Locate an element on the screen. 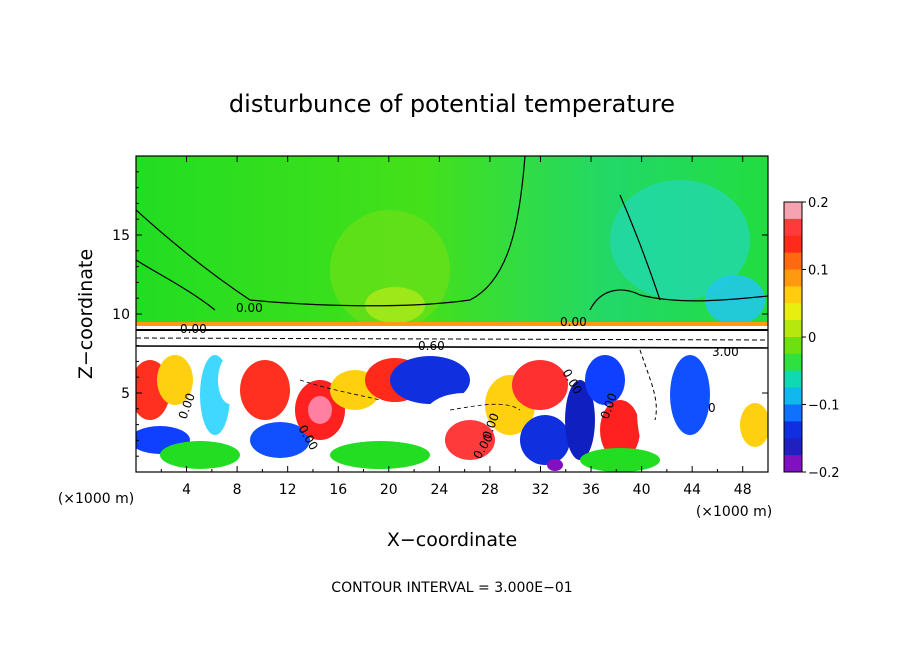  colorbar-tick-label: 0.1 is located at coordinates (818, 271).